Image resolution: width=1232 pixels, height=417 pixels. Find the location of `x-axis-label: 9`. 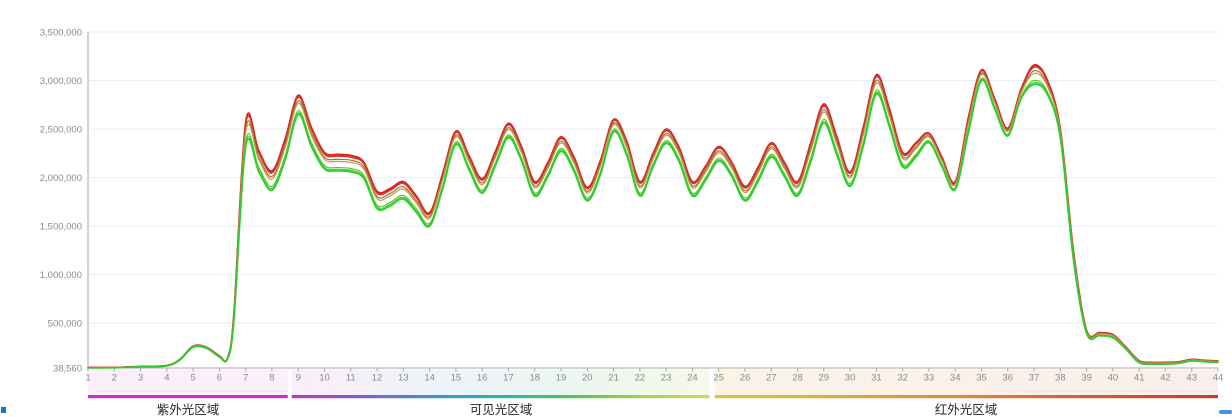

x-axis-label: 9 is located at coordinates (298, 378).